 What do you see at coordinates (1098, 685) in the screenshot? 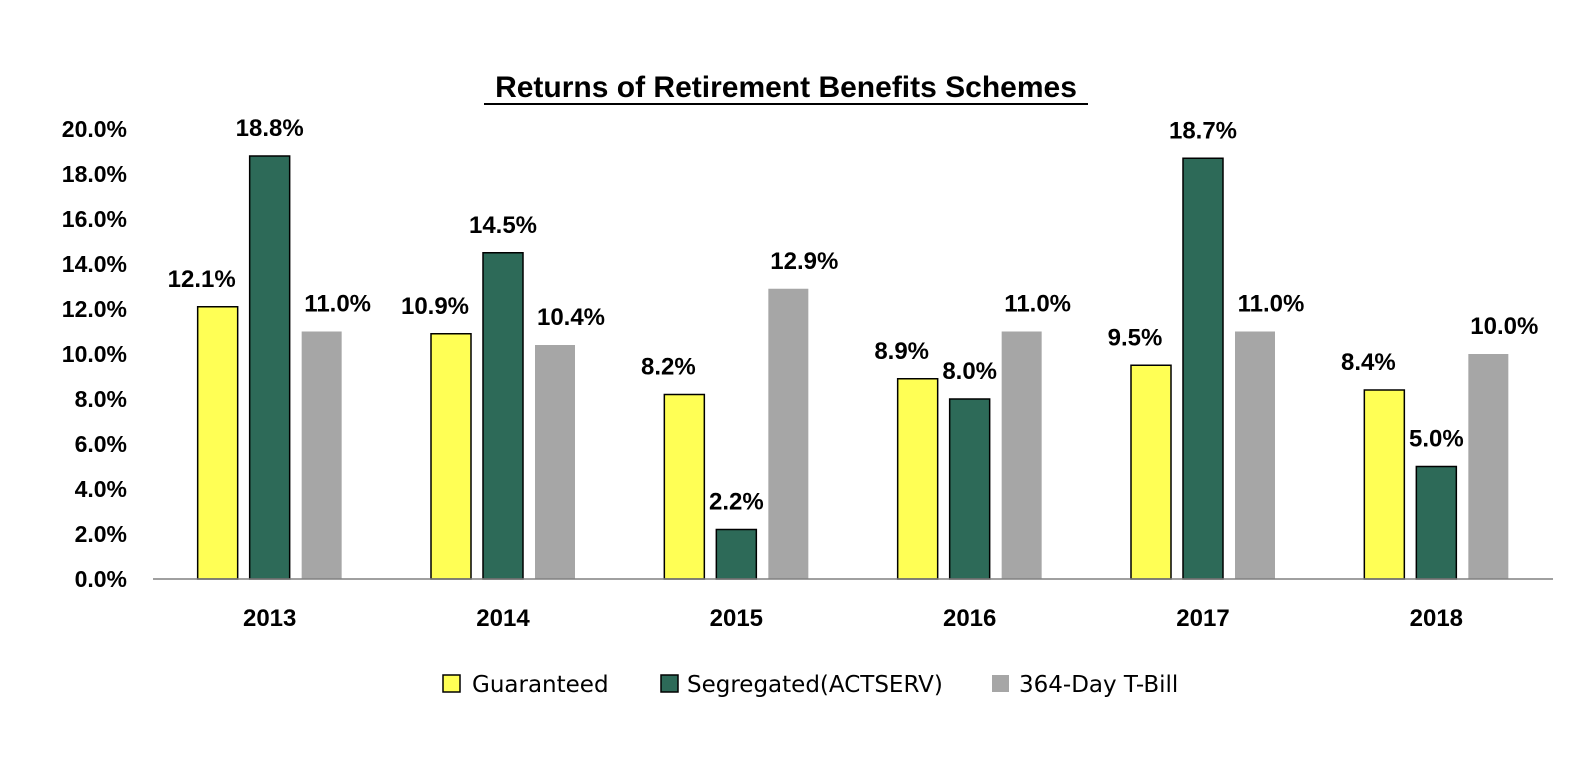
I see `legend-label: 364-Day T-Bill` at bounding box center [1098, 685].